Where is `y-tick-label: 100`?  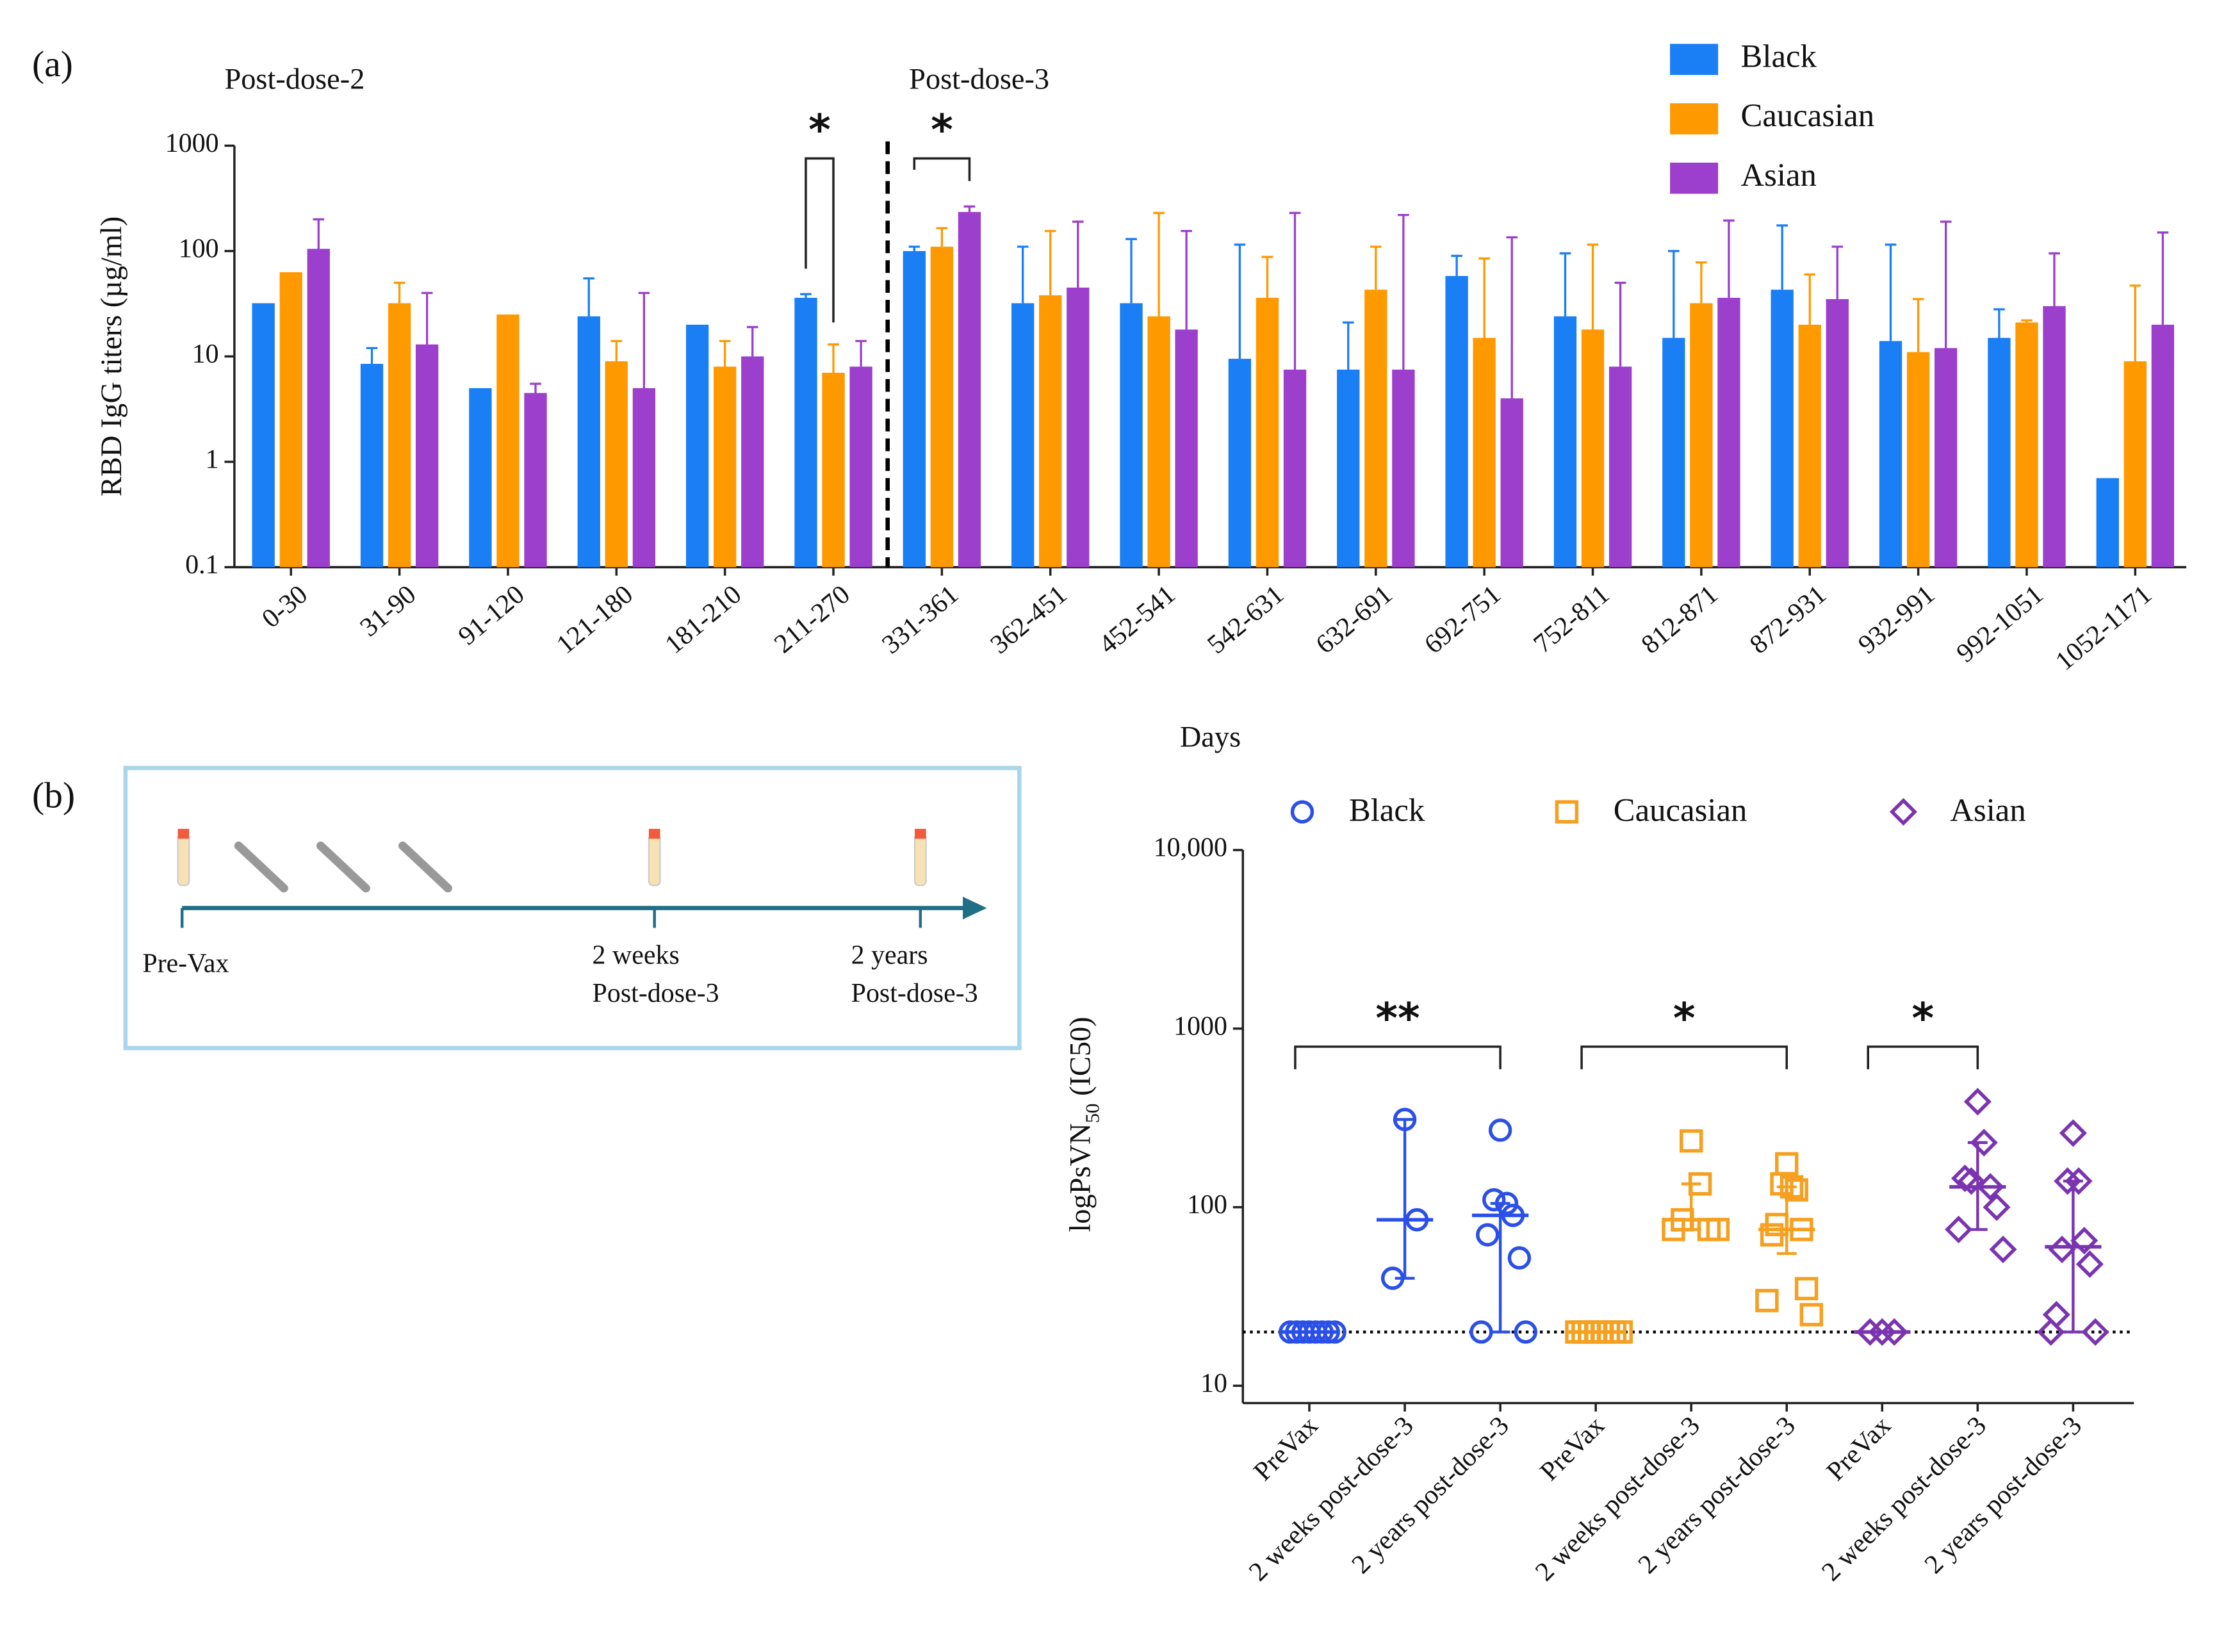
y-tick-label: 100 is located at coordinates (199, 249).